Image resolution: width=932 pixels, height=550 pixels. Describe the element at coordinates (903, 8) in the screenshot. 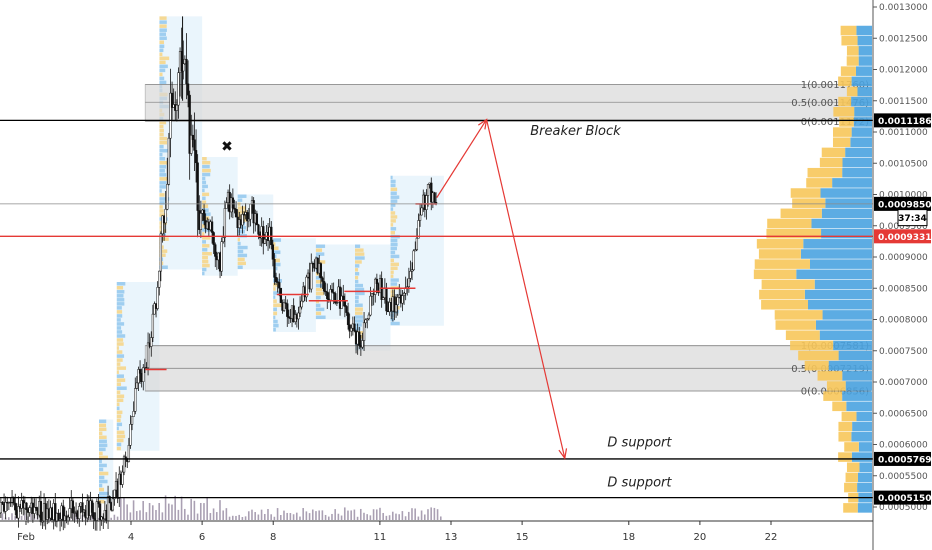

I see `y-tick-label: 0.0013000` at that location.